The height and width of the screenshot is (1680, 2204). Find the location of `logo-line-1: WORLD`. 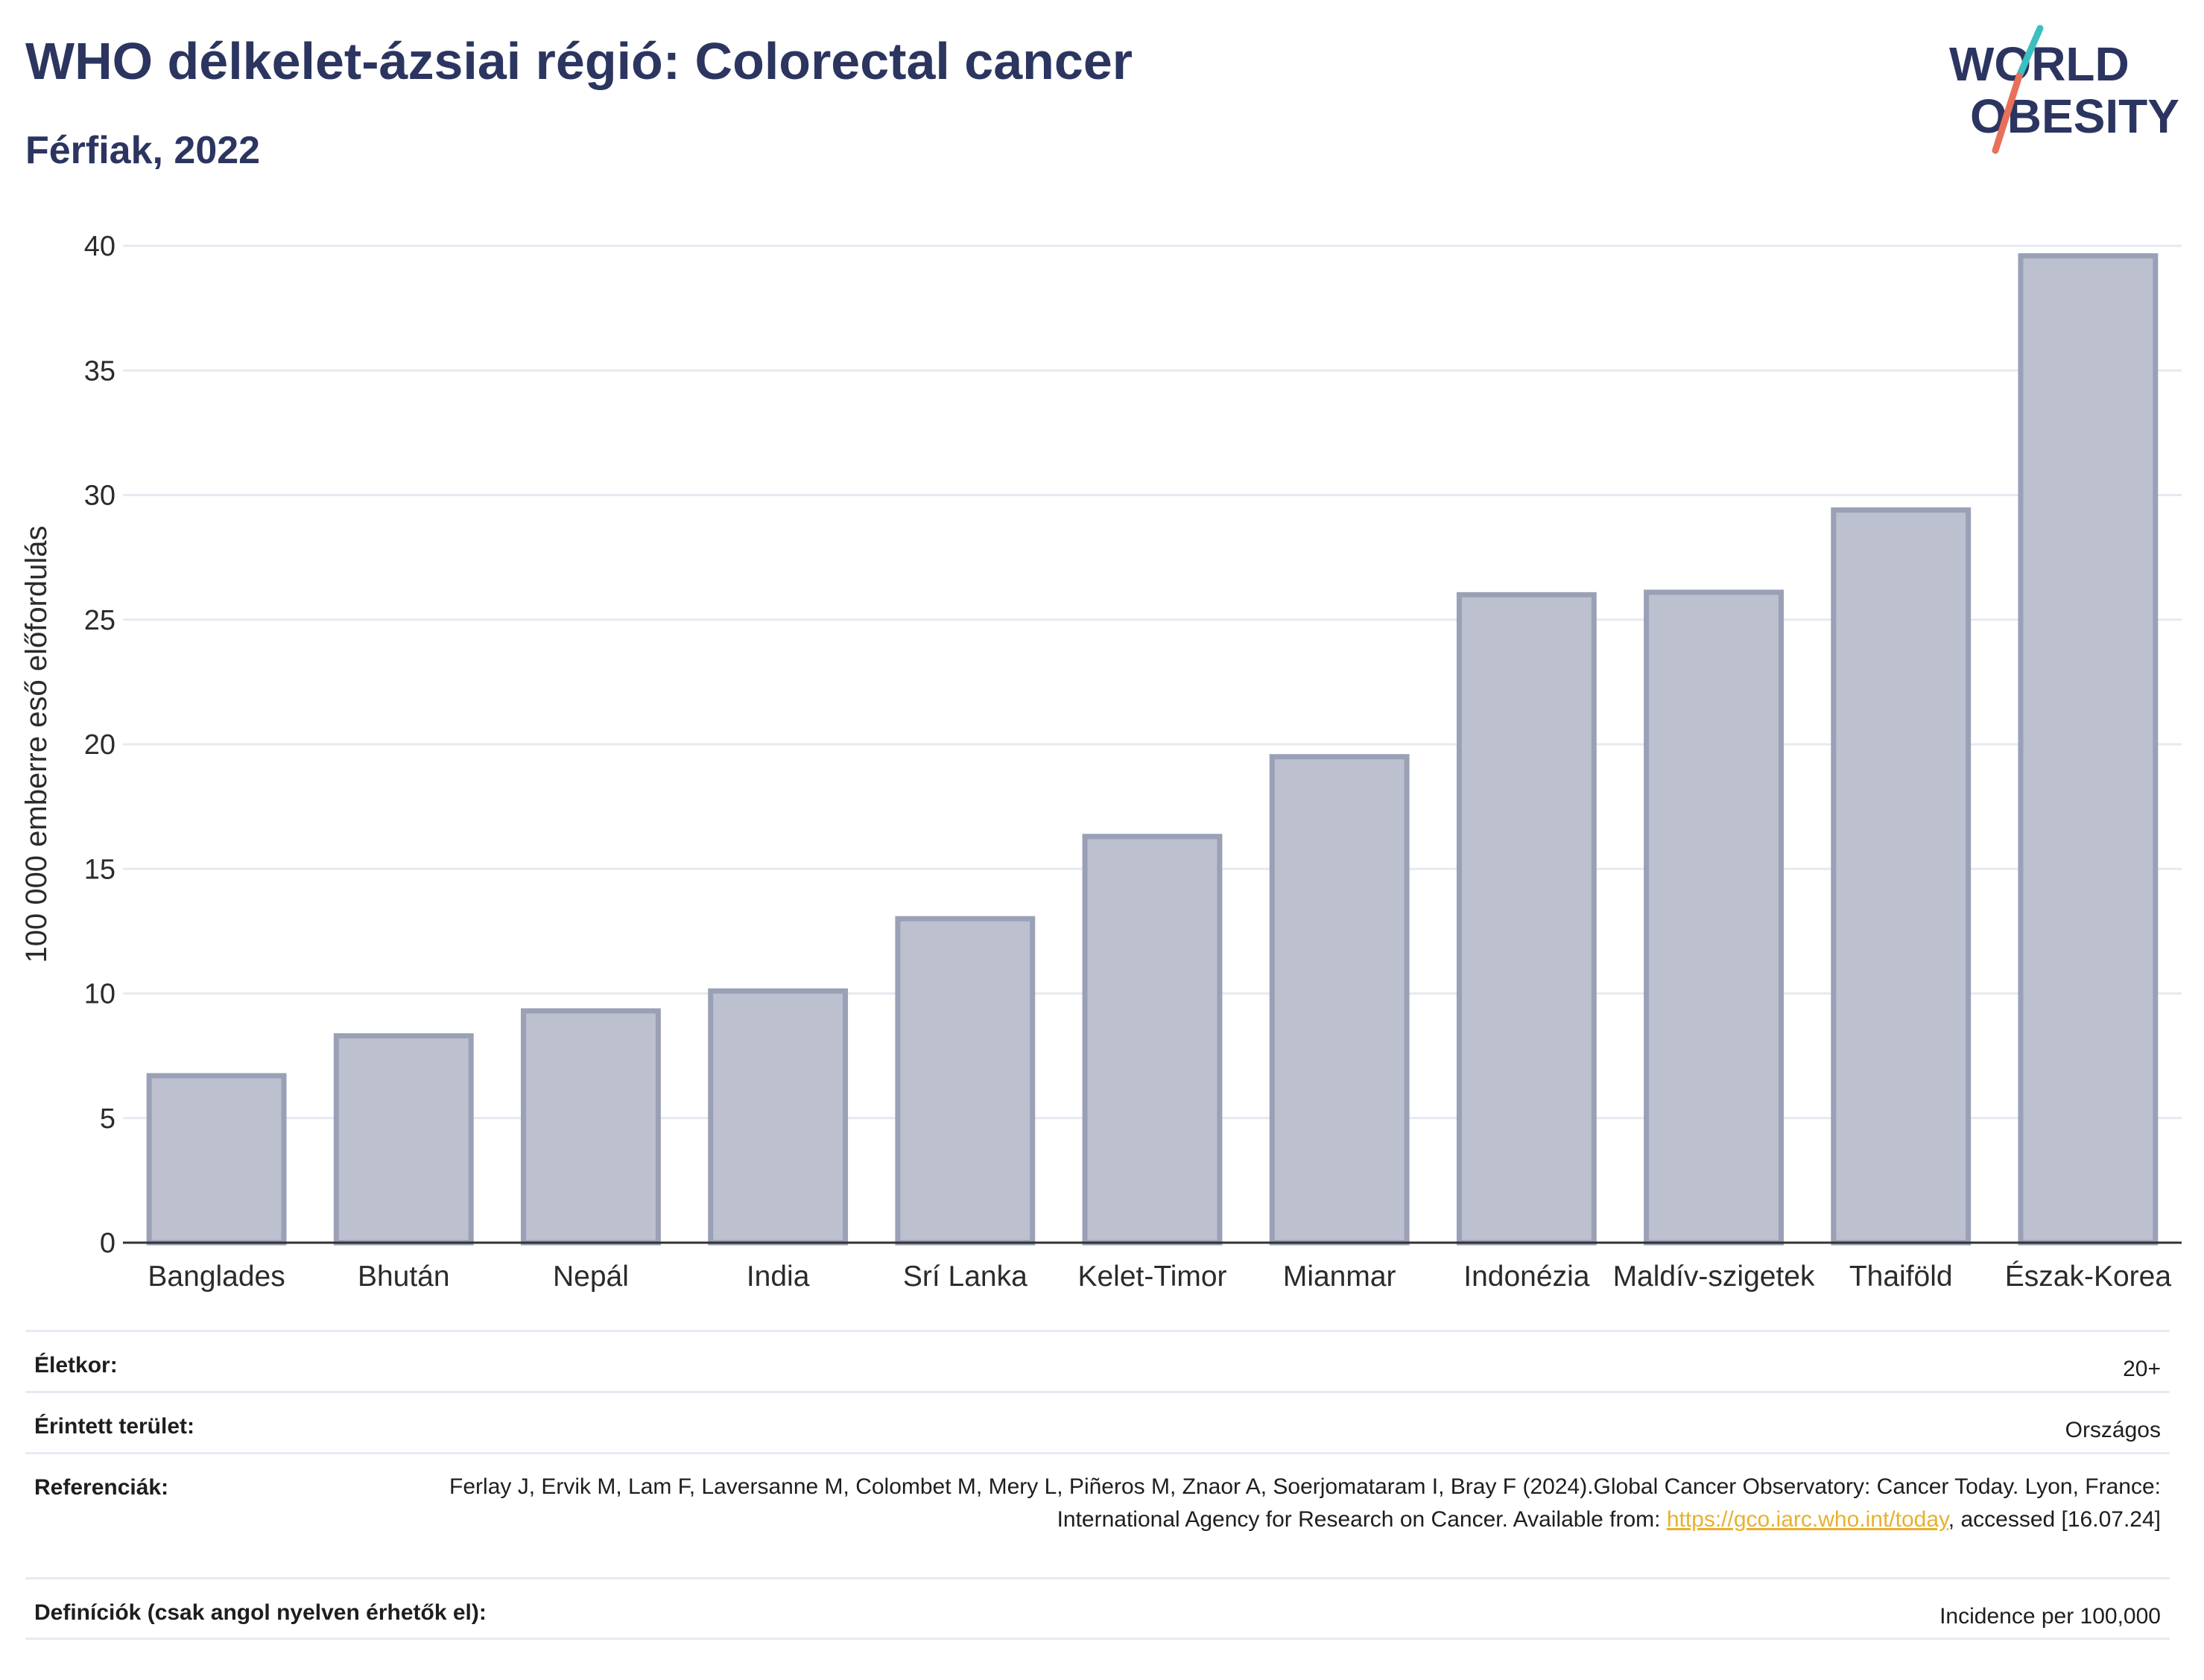

logo-line-1: WORLD is located at coordinates (2039, 64).